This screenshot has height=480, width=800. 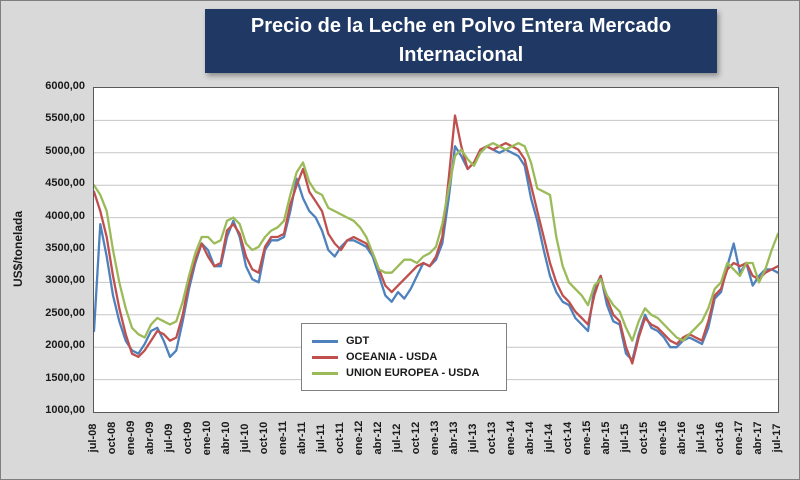 What do you see at coordinates (93, 438) in the screenshot?
I see `x-tick-label: jul-08` at bounding box center [93, 438].